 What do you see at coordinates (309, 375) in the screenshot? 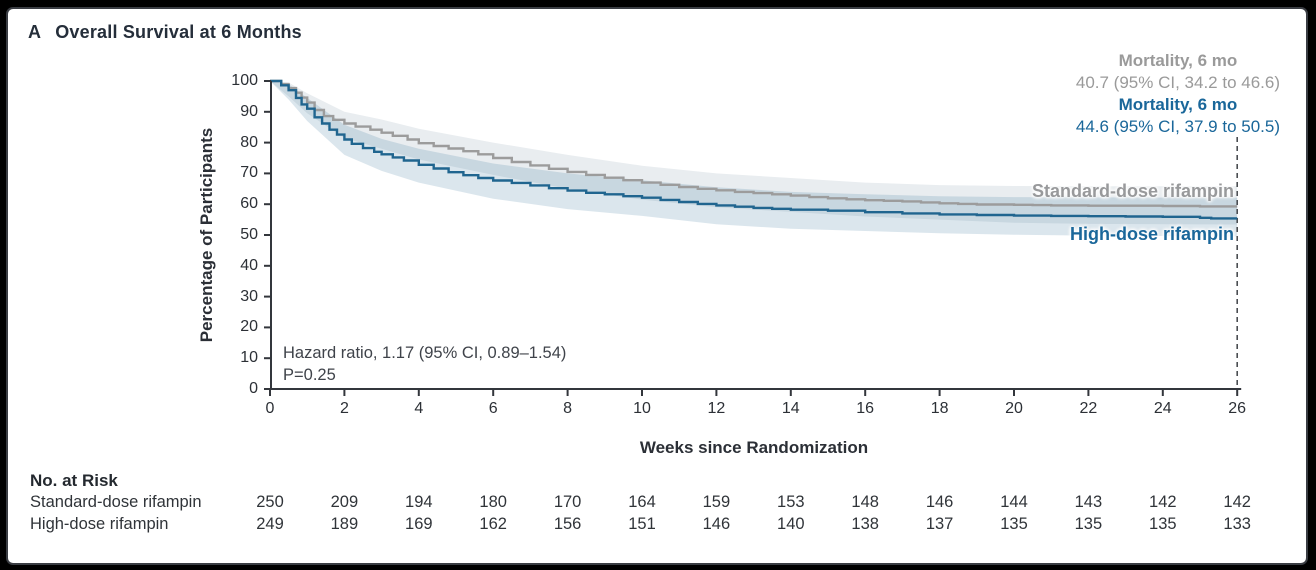
I see `p-value-text: P=0.25` at bounding box center [309, 375].